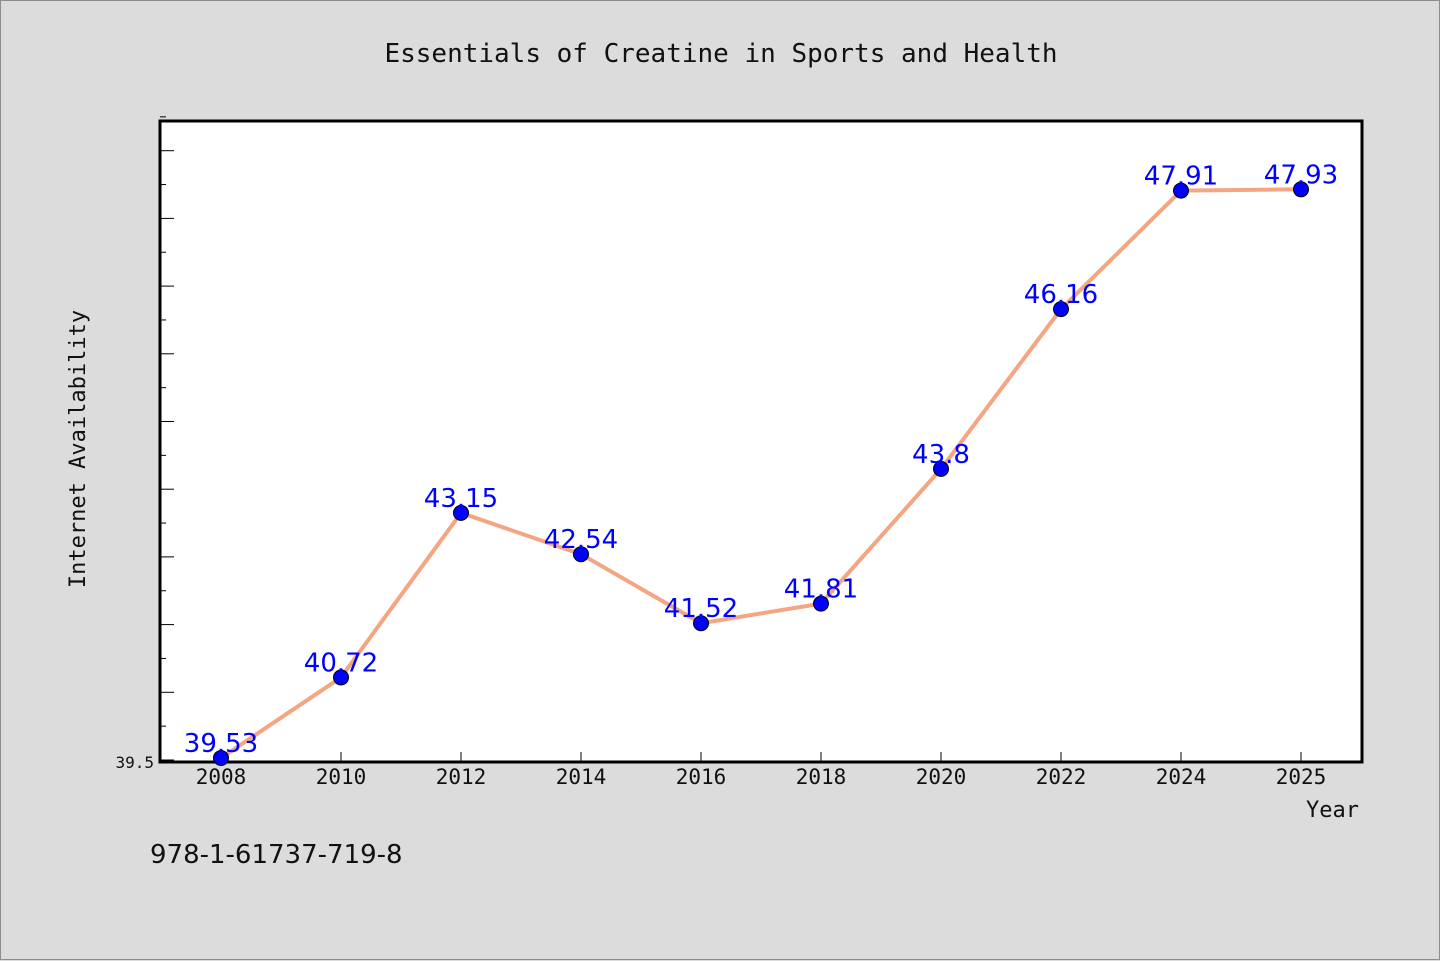 This screenshot has height=961, width=1440. I want to click on y-axis-ticks, so click(167, 438).